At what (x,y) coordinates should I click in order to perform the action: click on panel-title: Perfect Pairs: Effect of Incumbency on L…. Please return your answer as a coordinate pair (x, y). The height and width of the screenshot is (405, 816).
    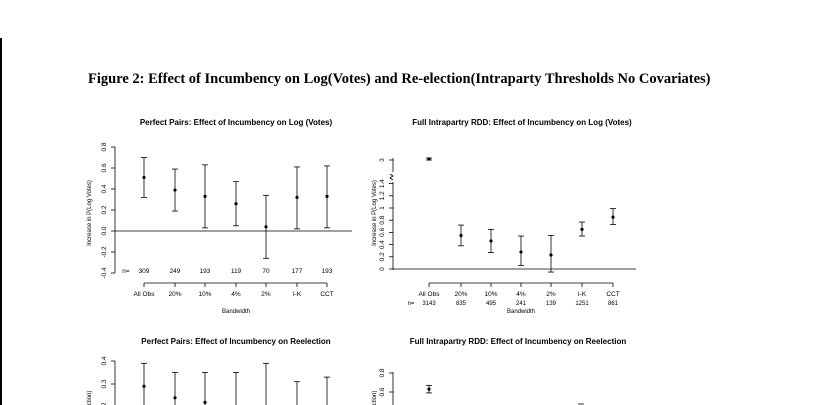
    Looking at the image, I should click on (236, 122).